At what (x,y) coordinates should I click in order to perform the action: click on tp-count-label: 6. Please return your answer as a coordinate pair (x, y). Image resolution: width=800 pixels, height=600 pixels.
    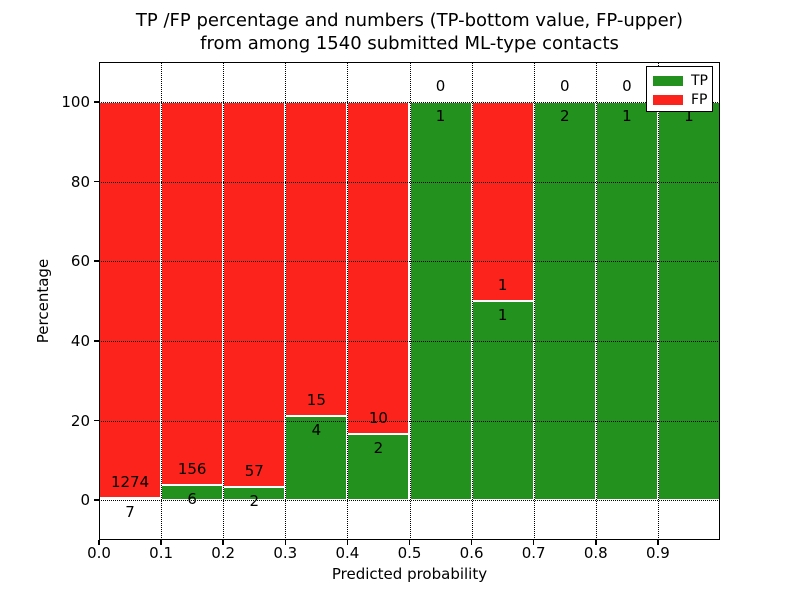
    Looking at the image, I should click on (192, 499).